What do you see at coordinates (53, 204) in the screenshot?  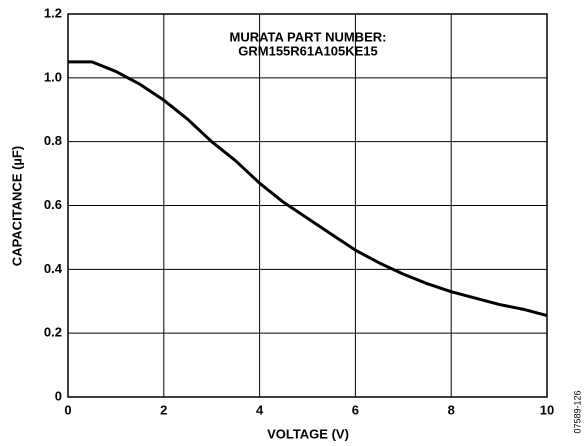 I see `y-tick-label: 0.6` at bounding box center [53, 204].